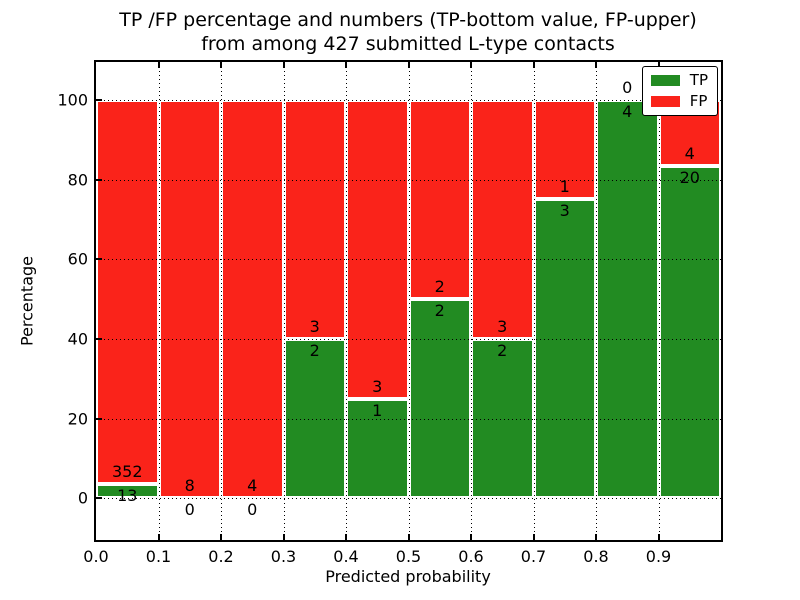 The height and width of the screenshot is (600, 800). What do you see at coordinates (471, 556) in the screenshot?
I see `x-tick-label: 0.6` at bounding box center [471, 556].